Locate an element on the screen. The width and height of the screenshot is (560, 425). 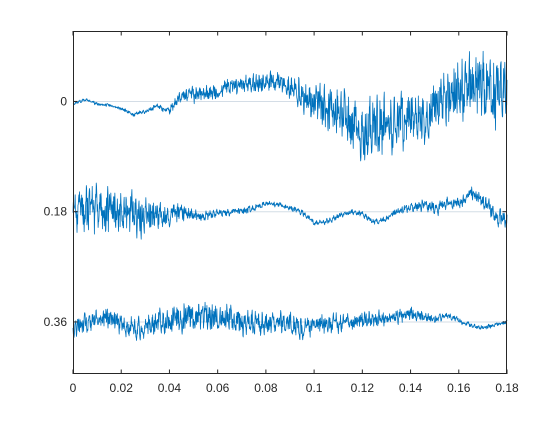
y-tick-label: 0.36 is located at coordinates (56, 322).